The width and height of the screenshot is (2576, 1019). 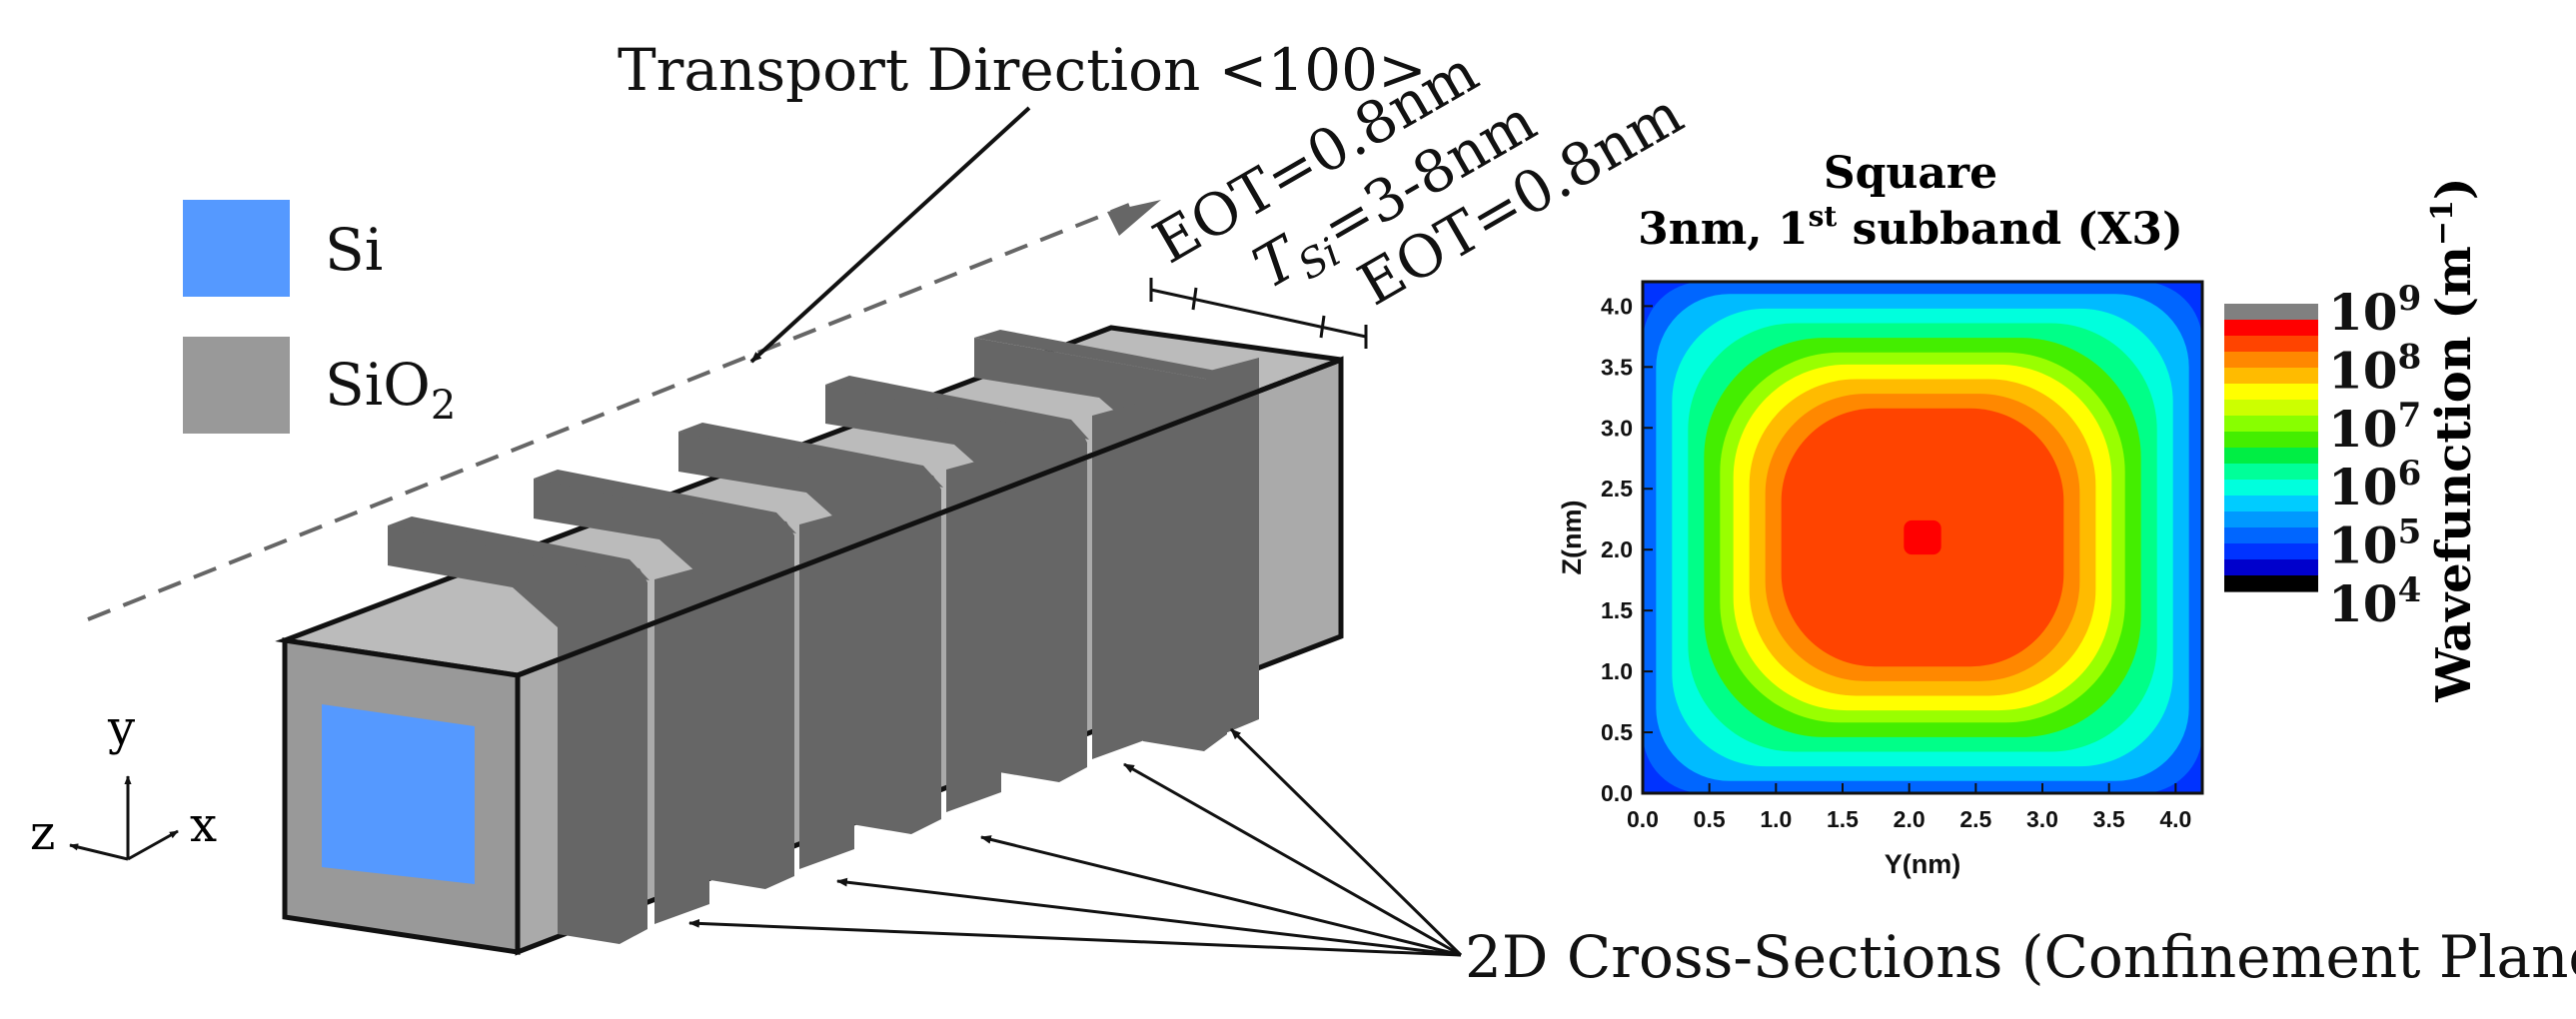 I want to click on y-tick-label: 1.5, so click(x=1617, y=610).